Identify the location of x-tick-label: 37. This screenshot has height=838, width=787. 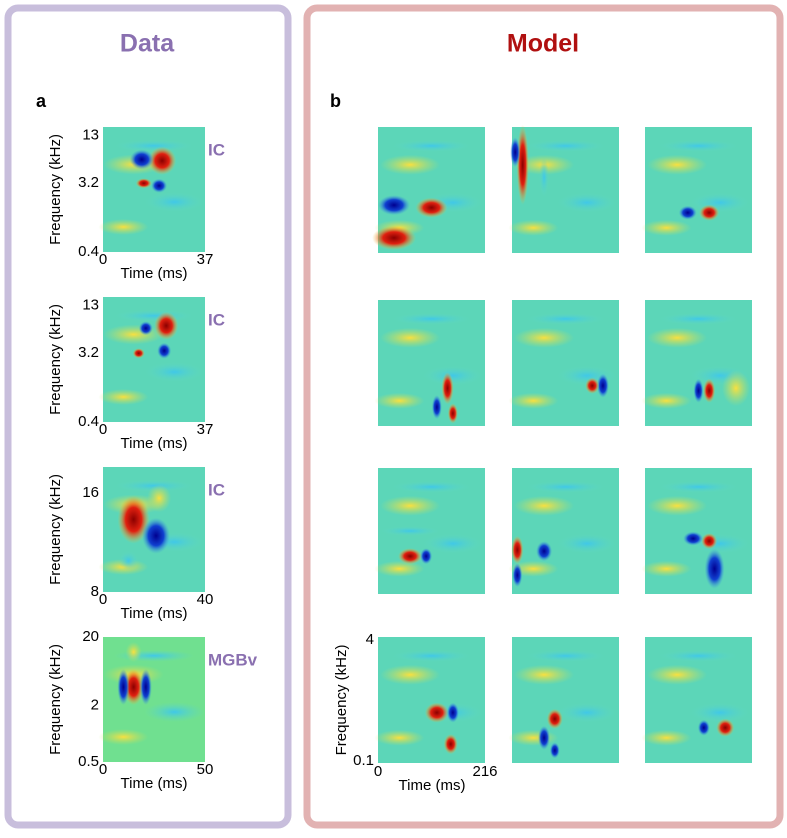
(205, 429).